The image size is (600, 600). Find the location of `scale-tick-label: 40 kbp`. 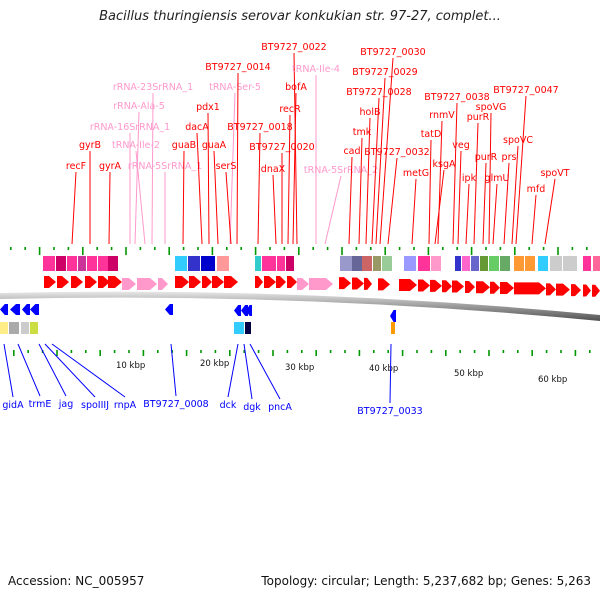

scale-tick-label: 40 kbp is located at coordinates (383, 369).